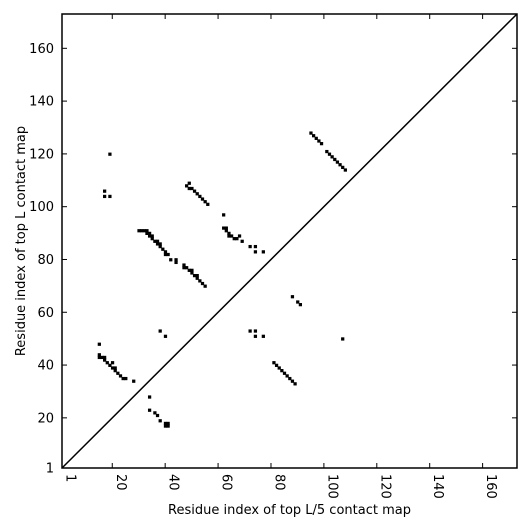 The height and width of the screenshot is (531, 531). What do you see at coordinates (173, 482) in the screenshot?
I see `x-tick-label: 40` at bounding box center [173, 482].